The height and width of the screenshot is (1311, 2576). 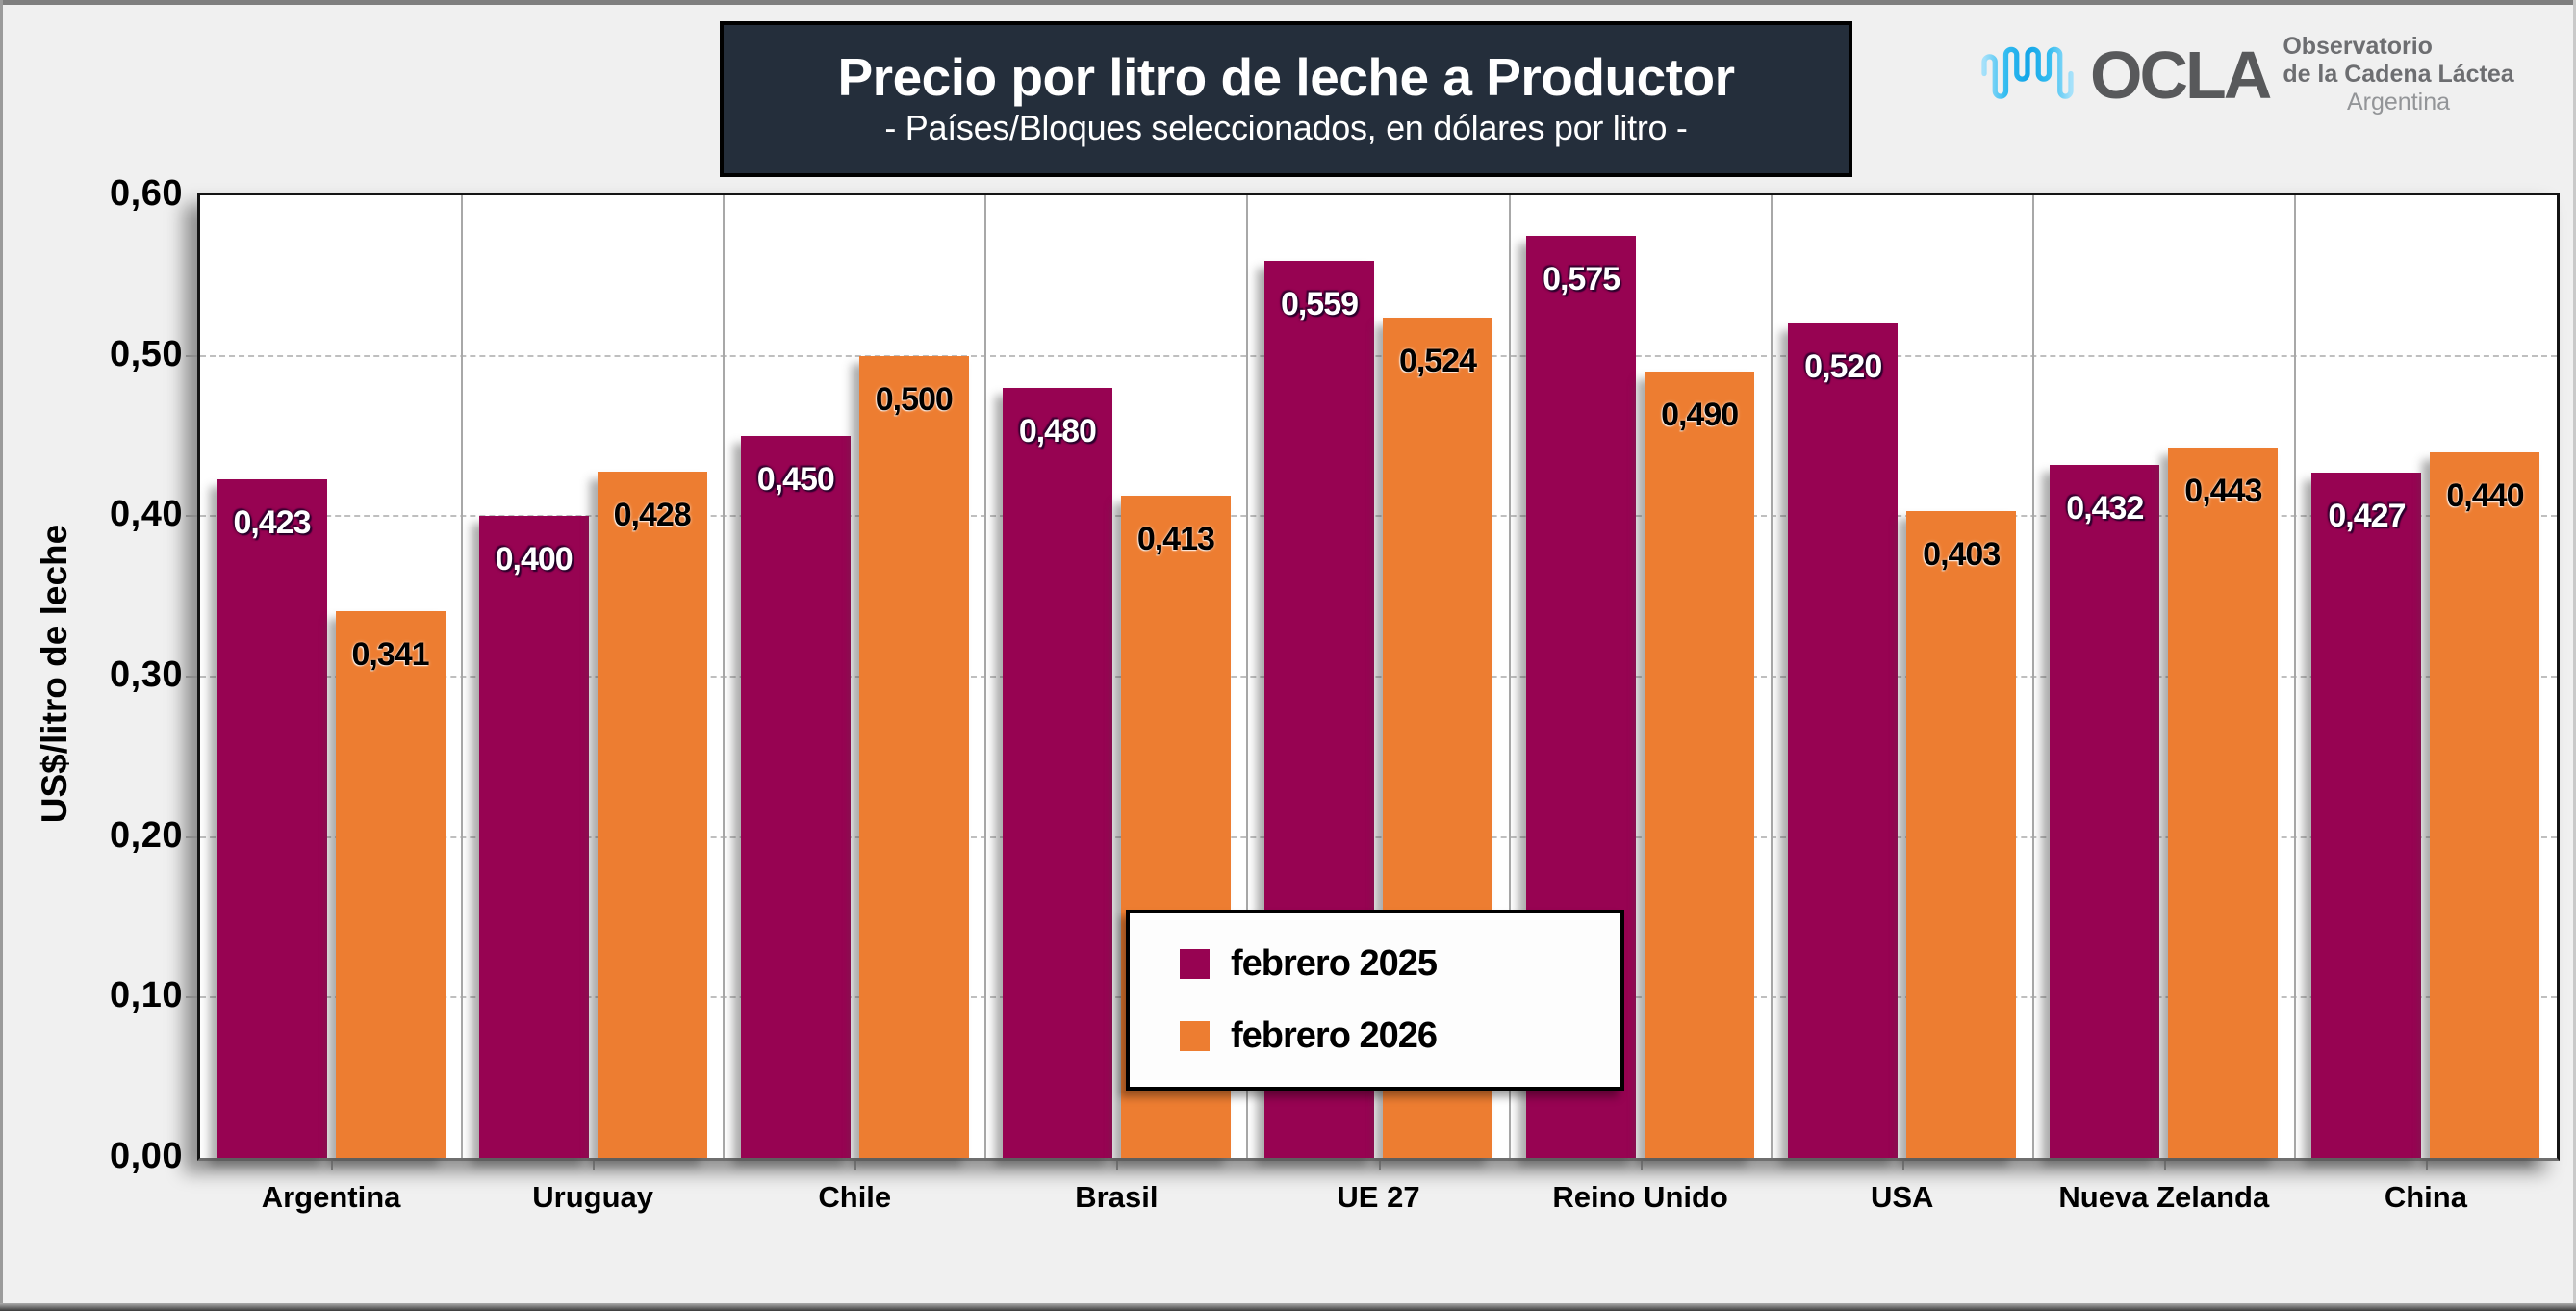 What do you see at coordinates (2367, 516) in the screenshot?
I see `bar-value-label: 0,427` at bounding box center [2367, 516].